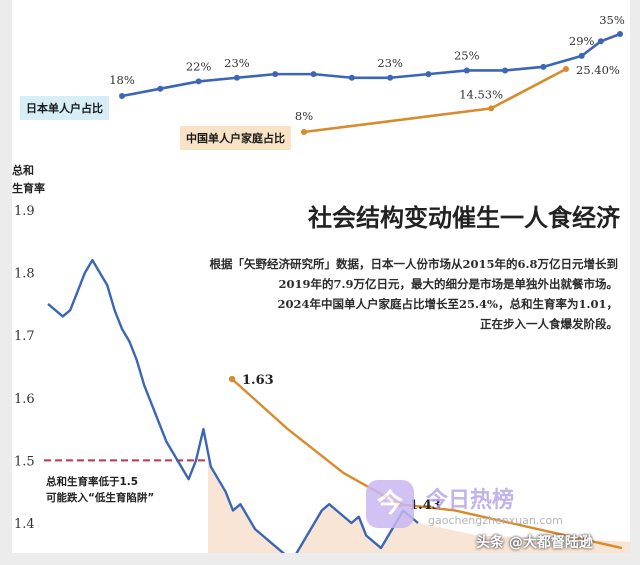  What do you see at coordinates (304, 116) in the screenshot?
I see `china-household-data-label: 8%` at bounding box center [304, 116].